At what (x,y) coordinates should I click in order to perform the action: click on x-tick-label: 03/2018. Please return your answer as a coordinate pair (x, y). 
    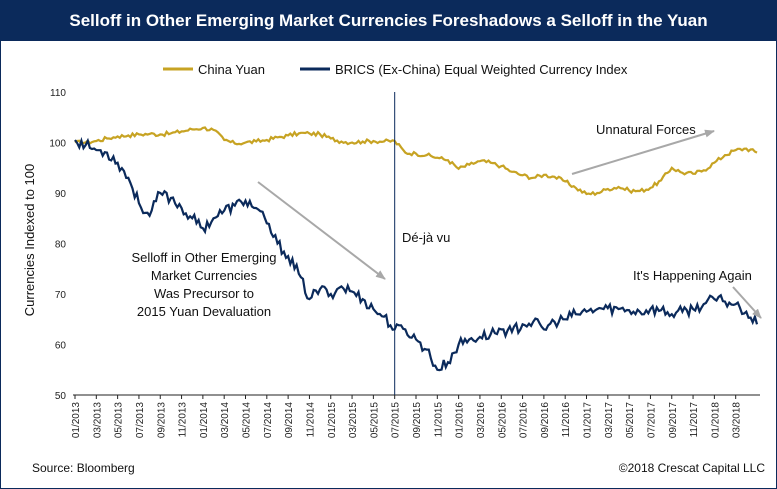
    Looking at the image, I should click on (737, 420).